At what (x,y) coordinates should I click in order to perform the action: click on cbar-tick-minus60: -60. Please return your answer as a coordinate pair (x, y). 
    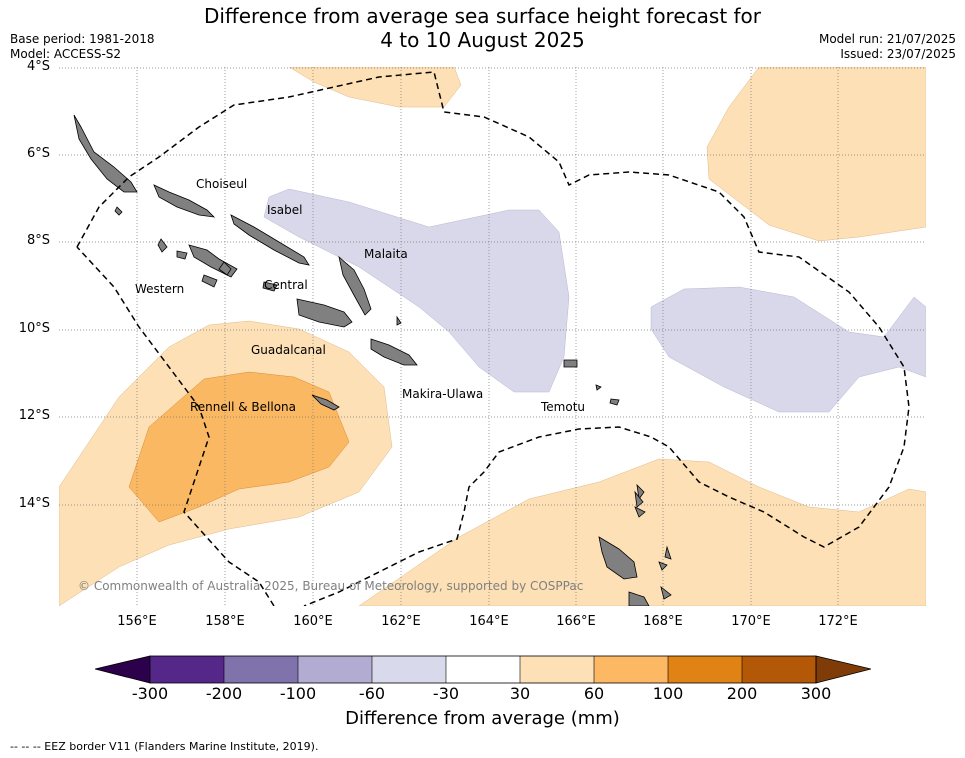
    Looking at the image, I should click on (372, 693).